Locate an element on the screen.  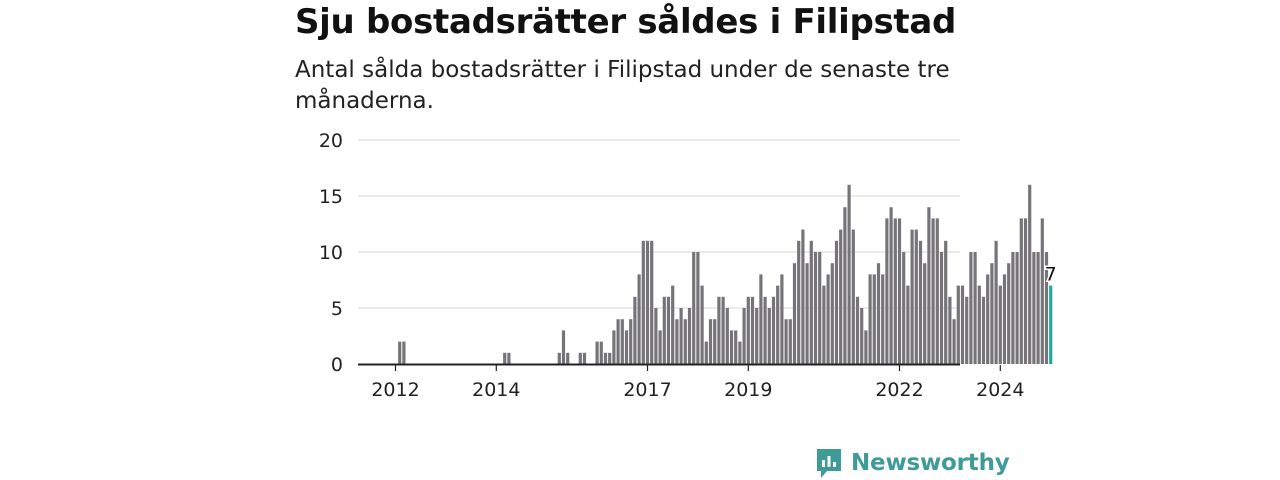
page-title: Sju bostadsrätter såldes i Filipstad is located at coordinates (626, 22).